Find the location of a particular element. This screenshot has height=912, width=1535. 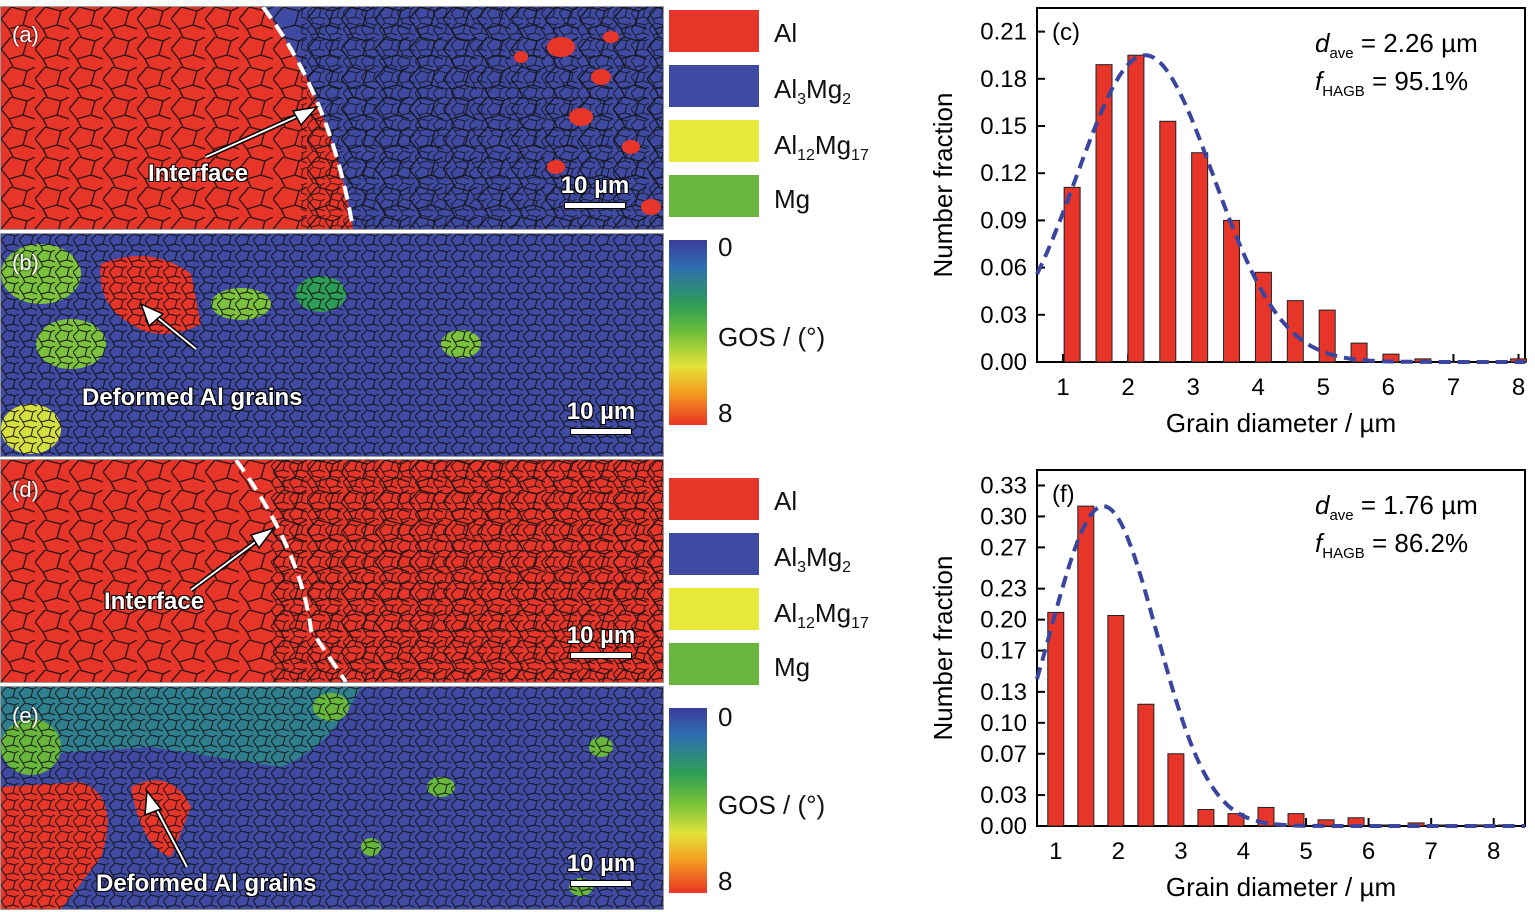

map-d is located at coordinates (332, 571).